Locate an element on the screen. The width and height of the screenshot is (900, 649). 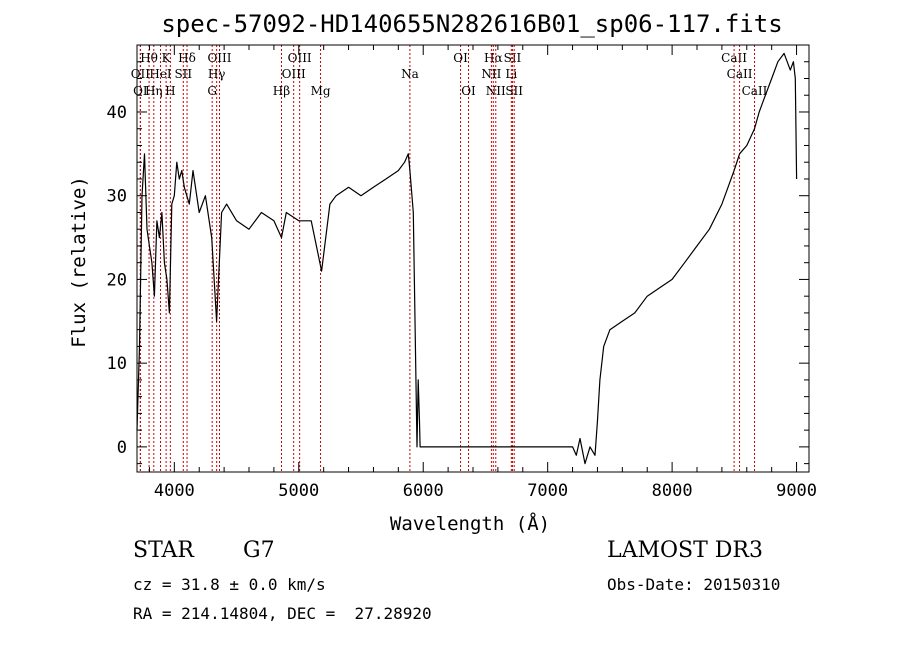
marker-label: Hθ is located at coordinates (149, 58).